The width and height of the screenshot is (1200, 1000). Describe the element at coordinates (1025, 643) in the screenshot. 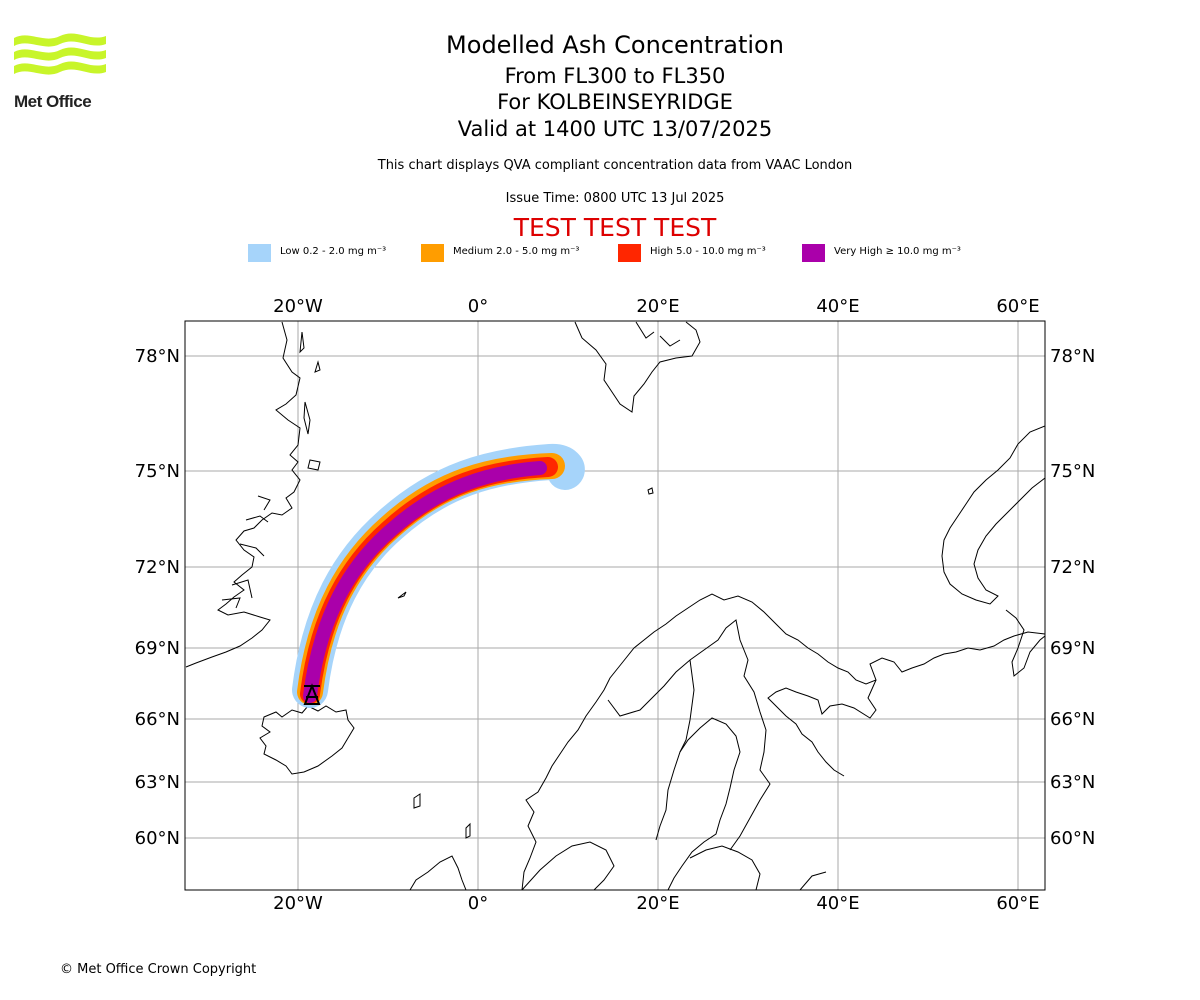

I see `coastline-kanin-pechora` at that location.